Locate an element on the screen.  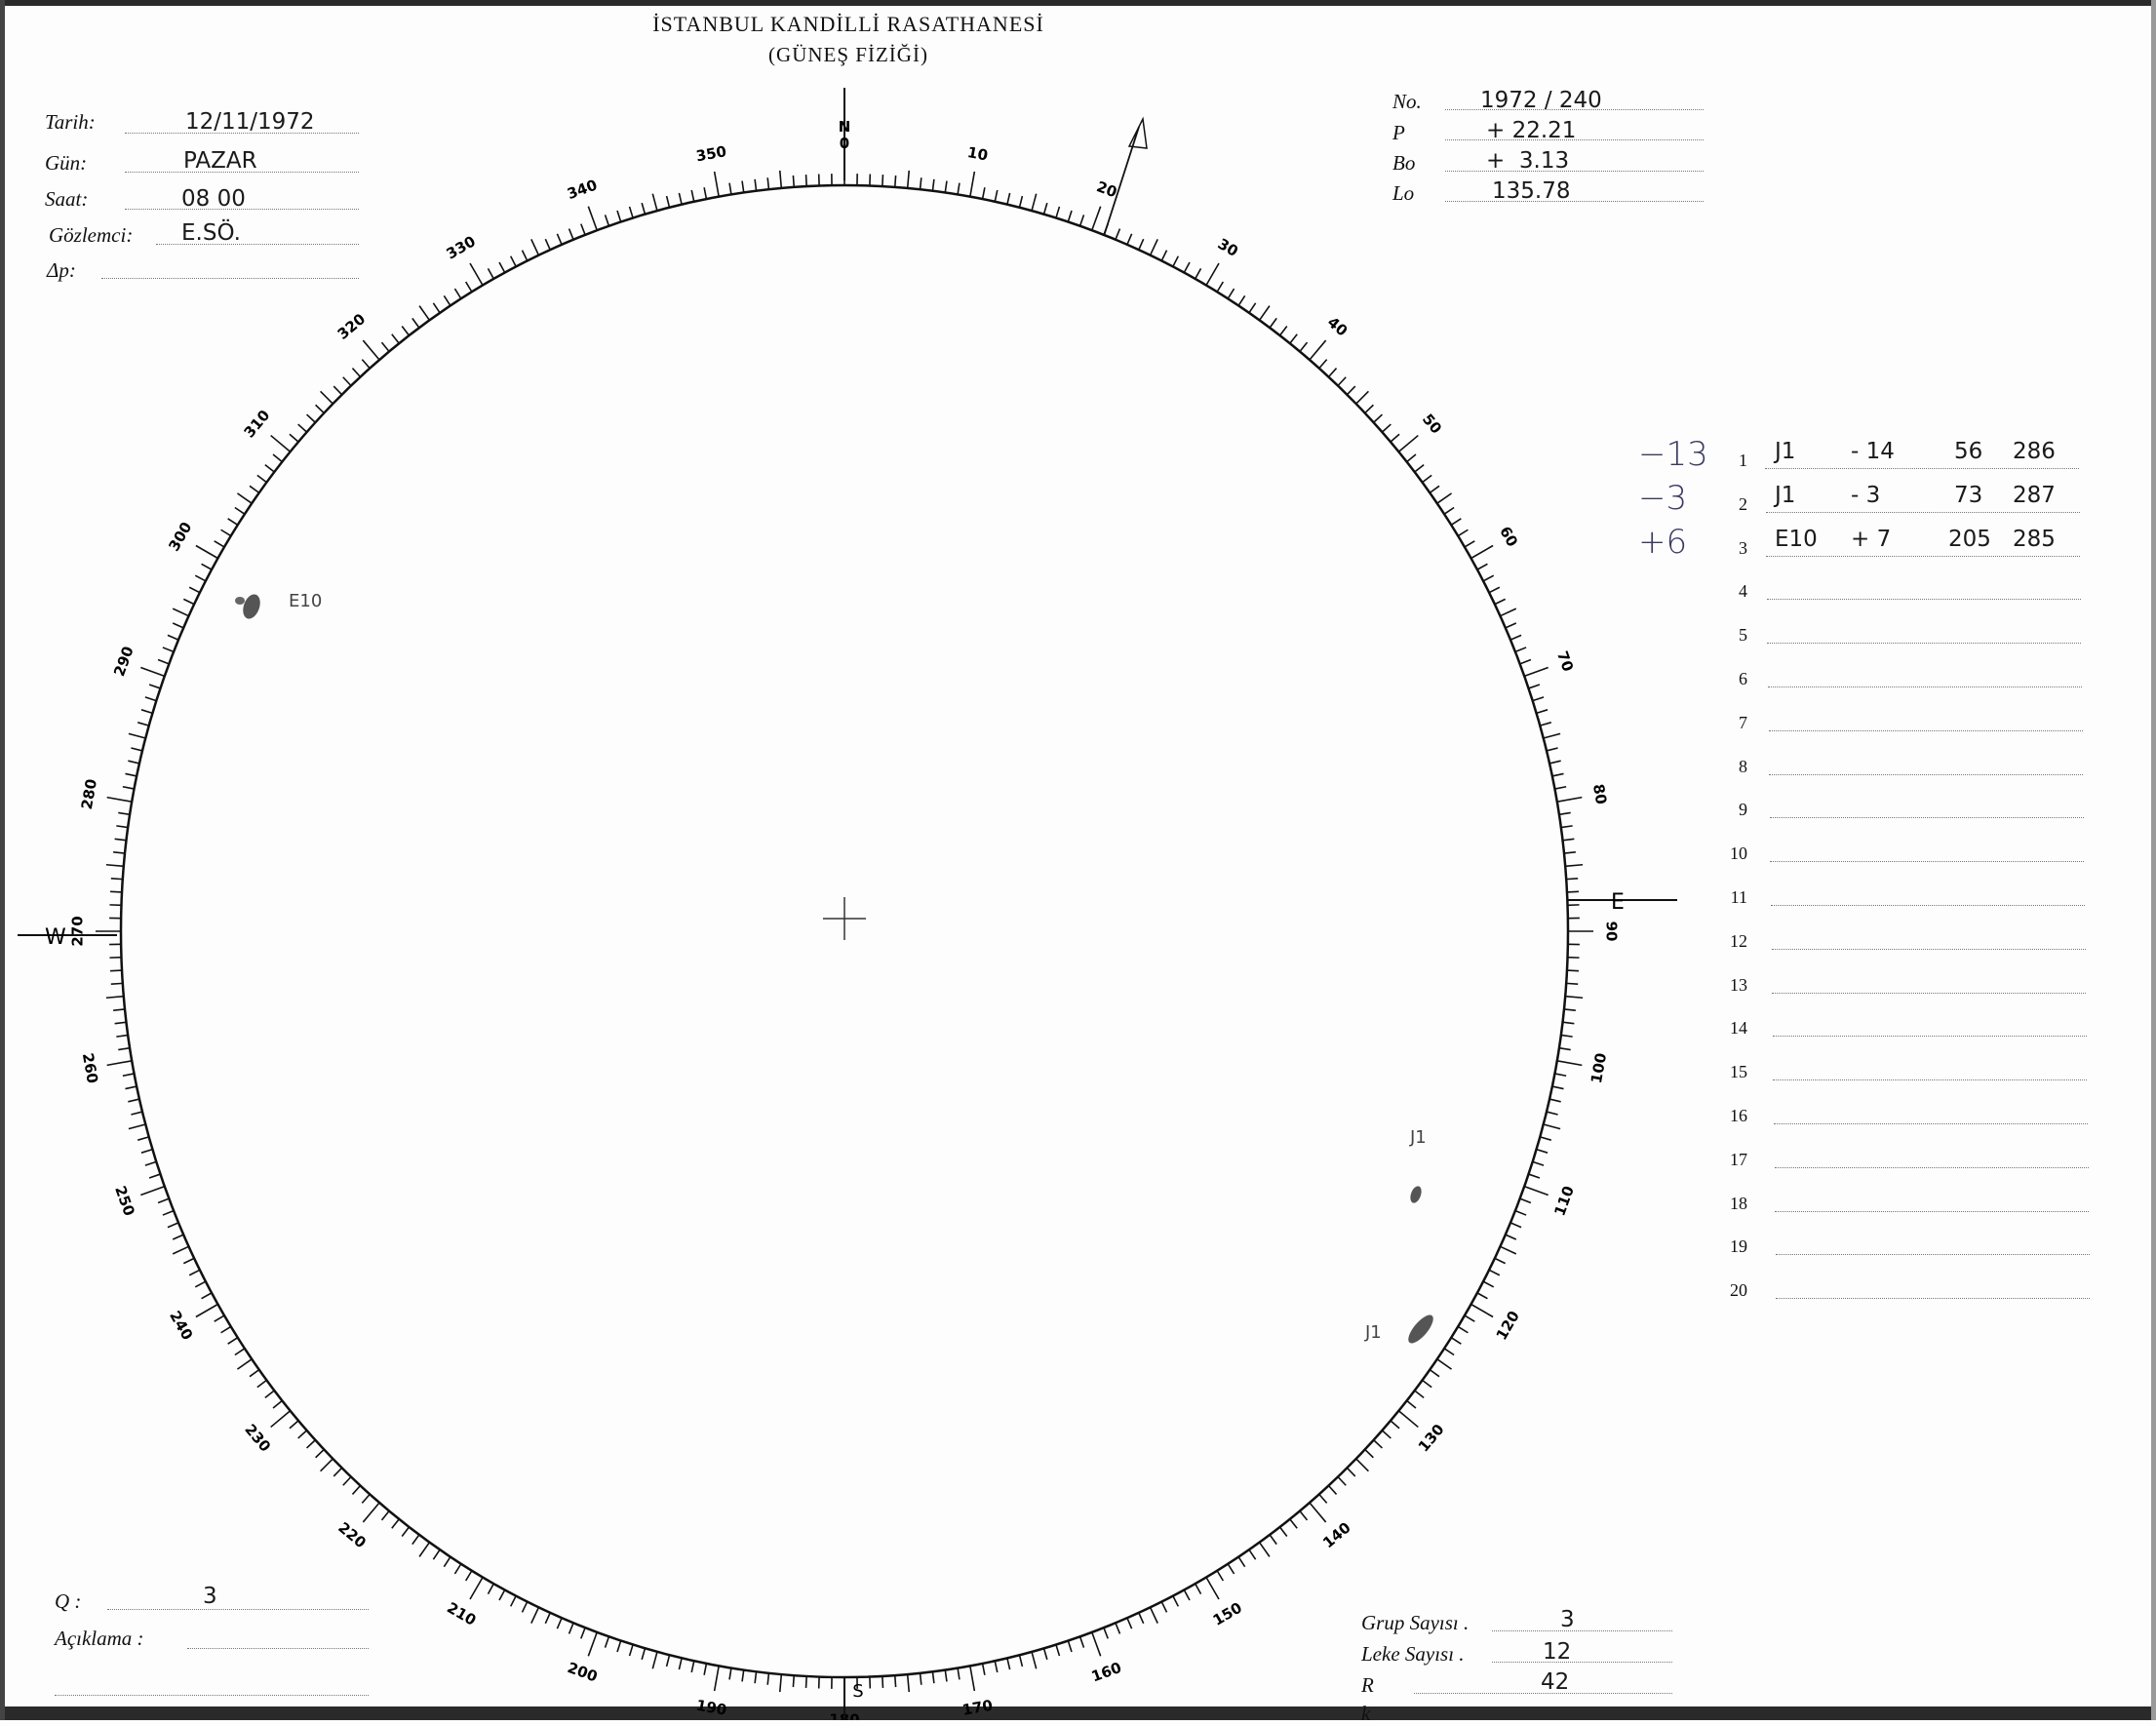
handwritten-note: −13 is located at coordinates (1673, 454).